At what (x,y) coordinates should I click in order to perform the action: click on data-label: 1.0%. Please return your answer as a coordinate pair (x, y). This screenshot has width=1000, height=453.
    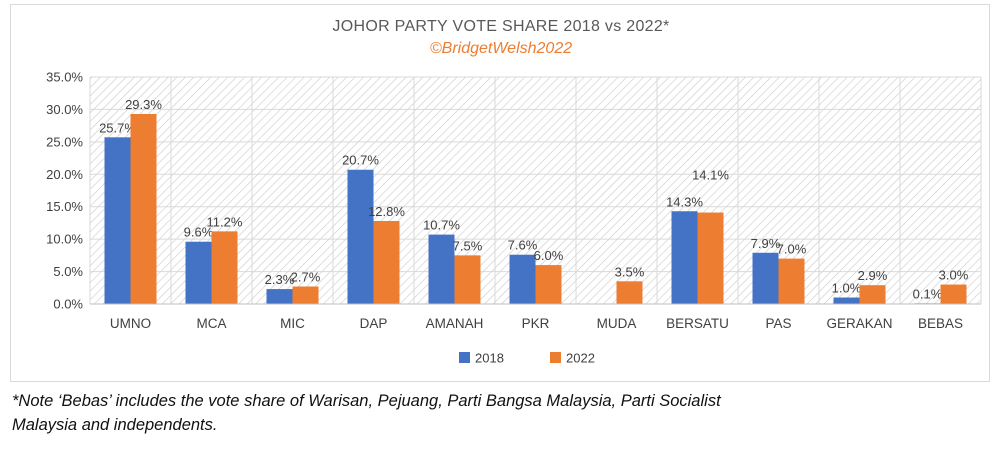
    Looking at the image, I should click on (847, 288).